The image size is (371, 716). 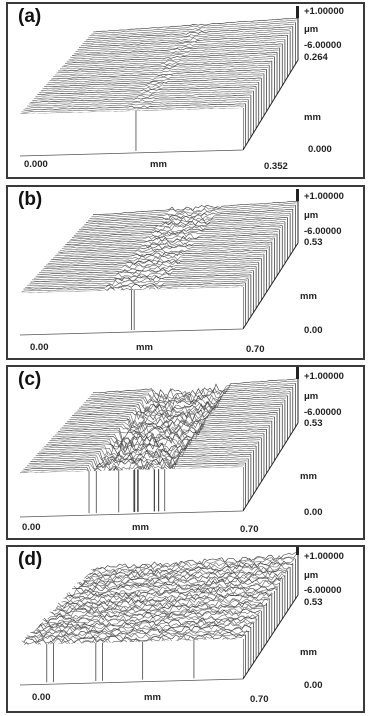 What do you see at coordinates (30, 379) in the screenshot?
I see `panel-label: (c)` at bounding box center [30, 379].